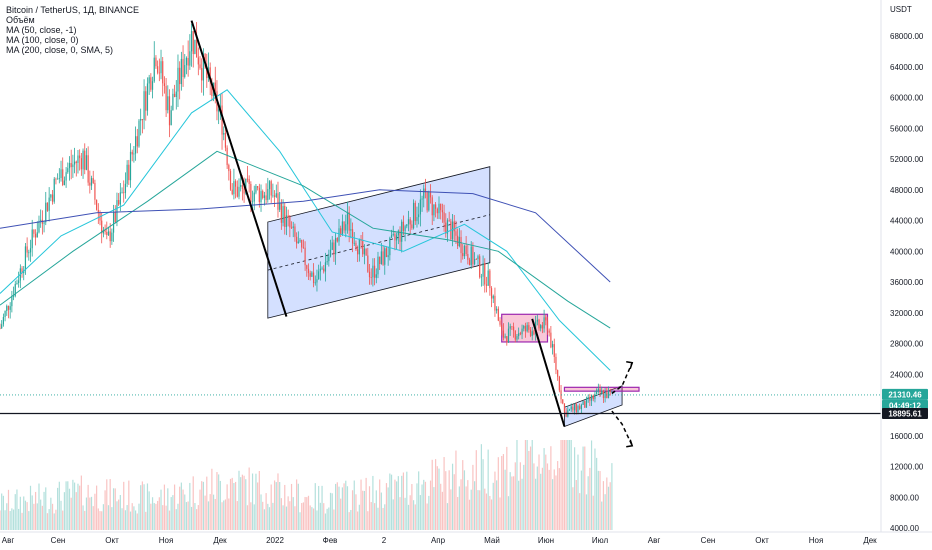 This screenshot has height=550, width=932. I want to click on time-tick-label: Июл, so click(600, 540).